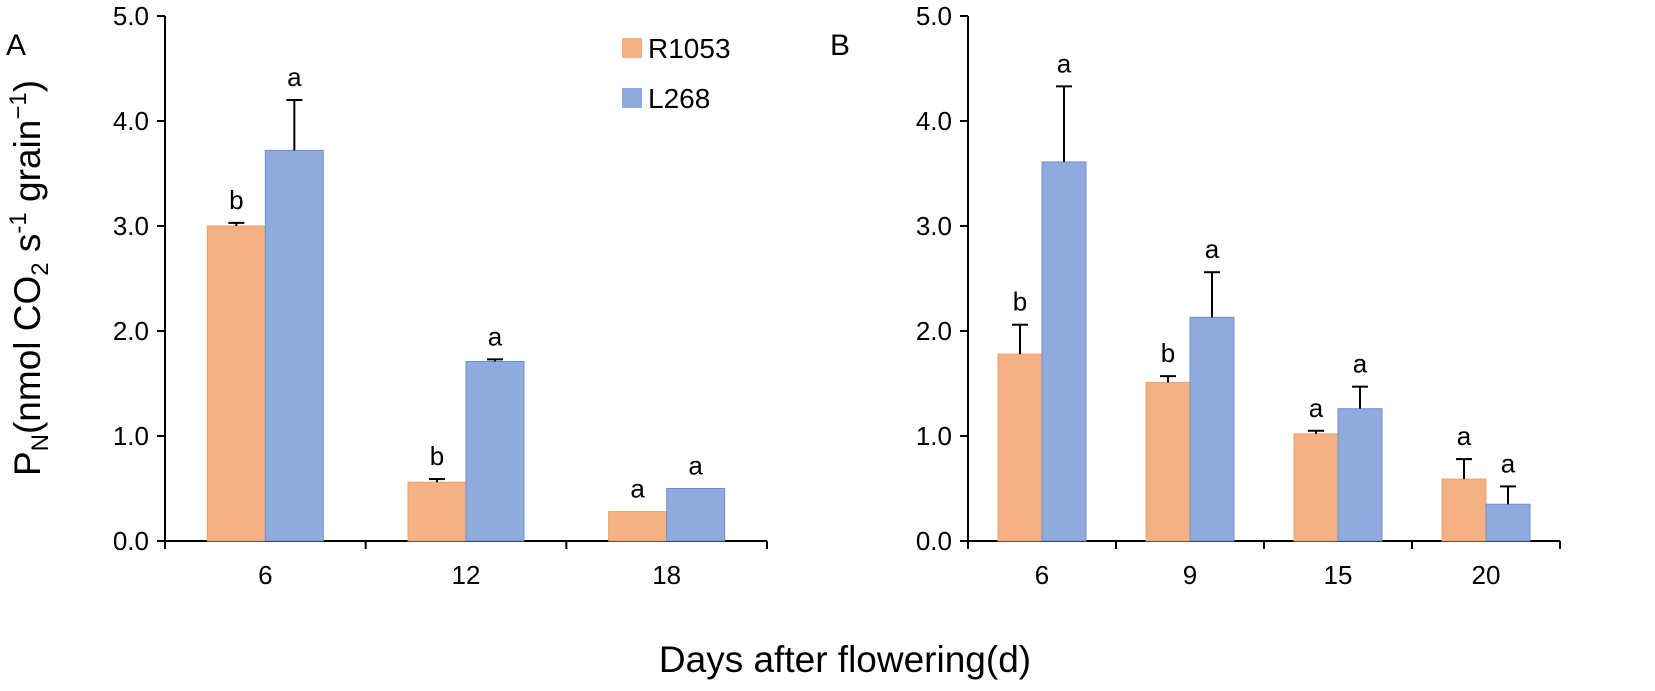 The width and height of the screenshot is (1655, 691). What do you see at coordinates (1486, 575) in the screenshot?
I see `x-tick-label: 20` at bounding box center [1486, 575].